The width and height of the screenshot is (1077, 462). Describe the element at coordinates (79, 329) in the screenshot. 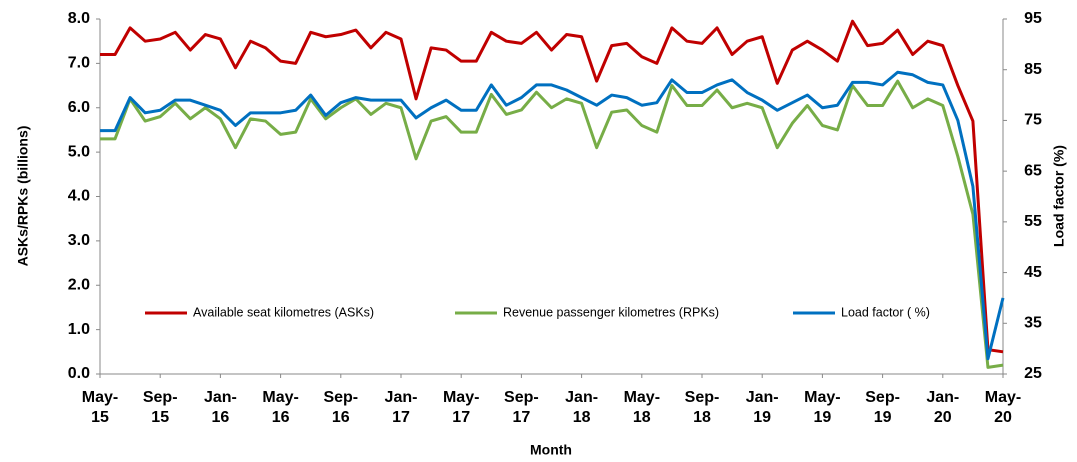

I see `y-tick-label: 1.0` at that location.